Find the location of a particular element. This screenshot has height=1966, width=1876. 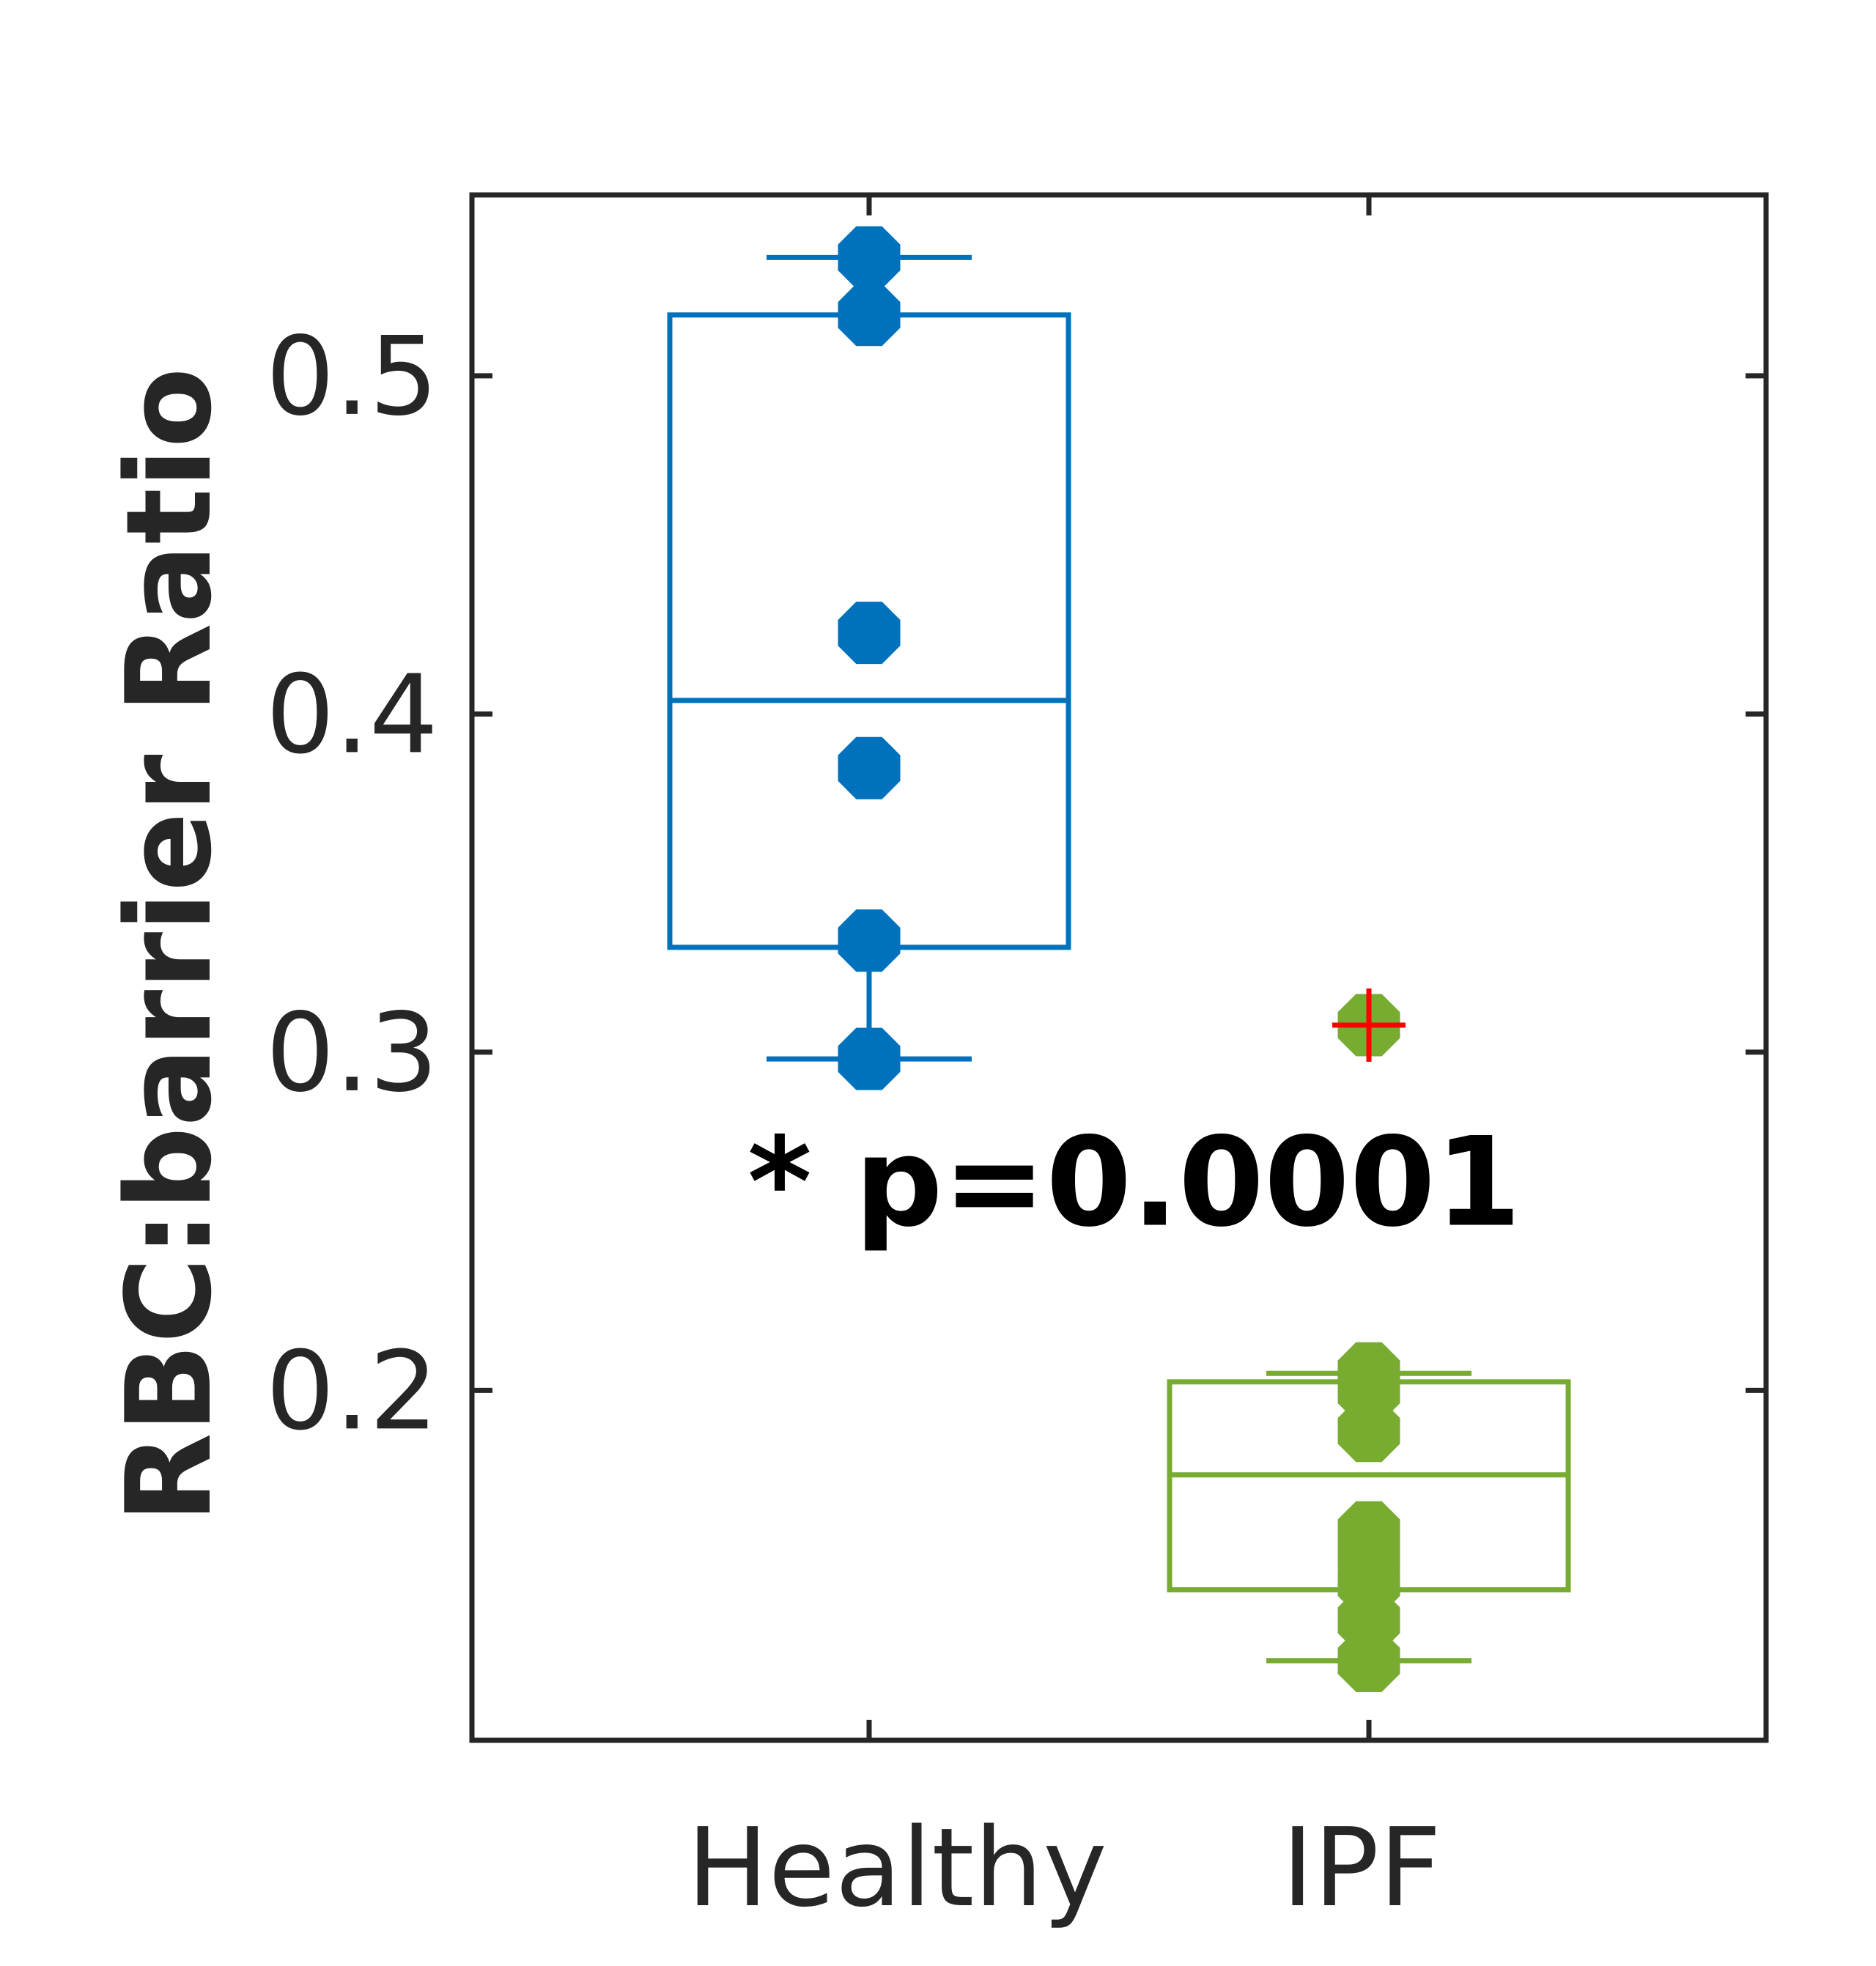

y-tick-label: 0.4 is located at coordinates (352, 714).